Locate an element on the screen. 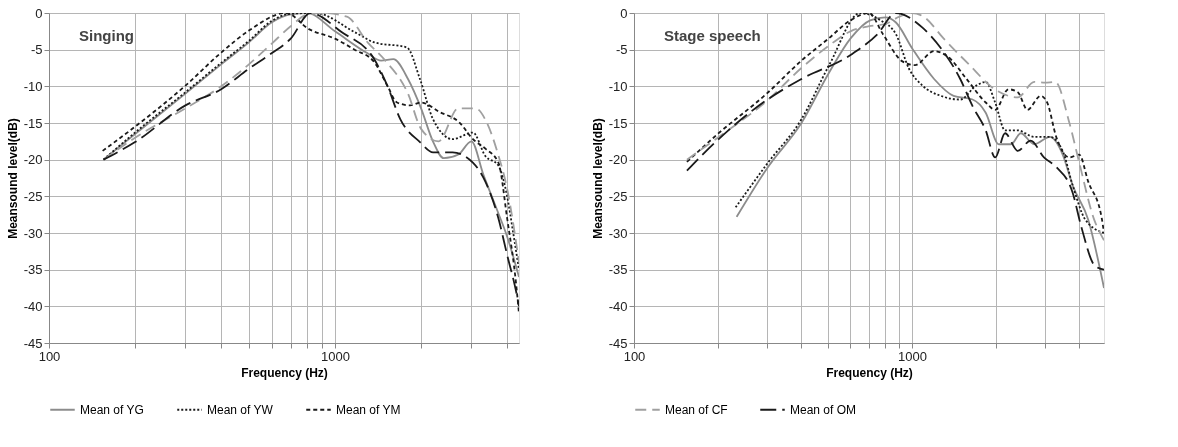 Image resolution: width=1178 pixels, height=447 pixels. legend-label: Mean of YW is located at coordinates (240, 409).